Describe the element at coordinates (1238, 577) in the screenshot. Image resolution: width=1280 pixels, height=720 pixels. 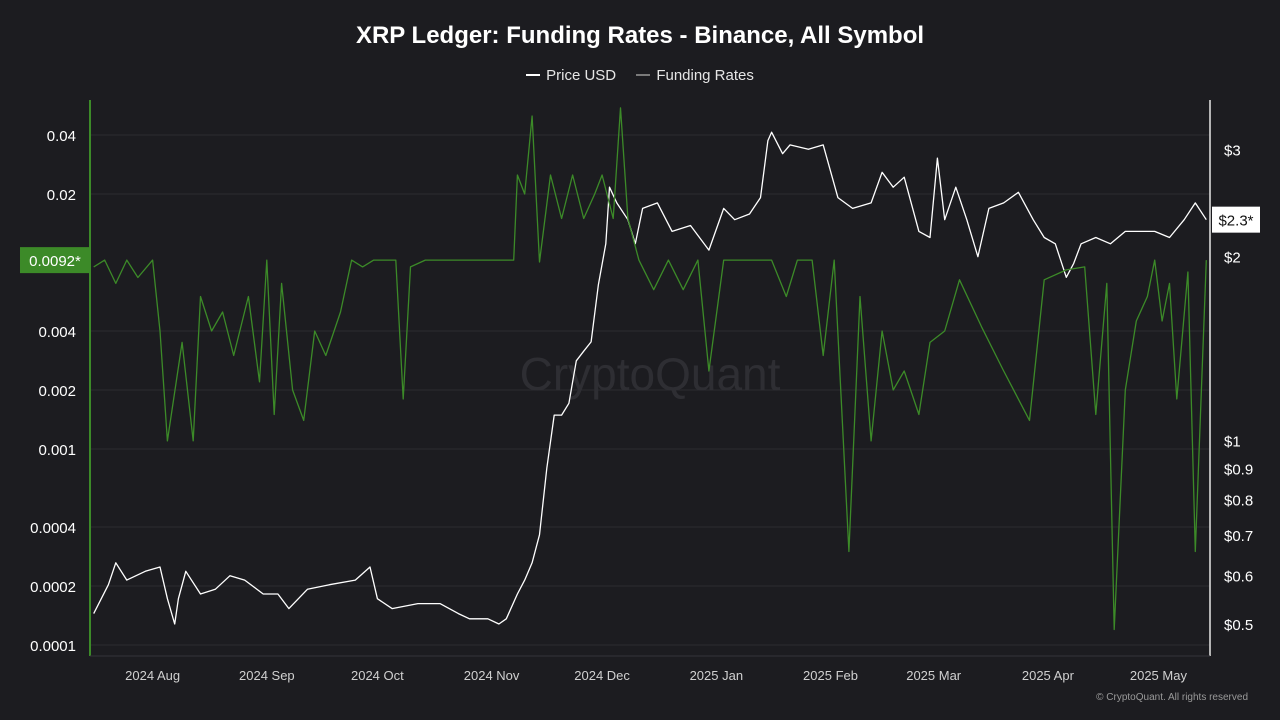
I see `right-tick-label: $0.6` at that location.